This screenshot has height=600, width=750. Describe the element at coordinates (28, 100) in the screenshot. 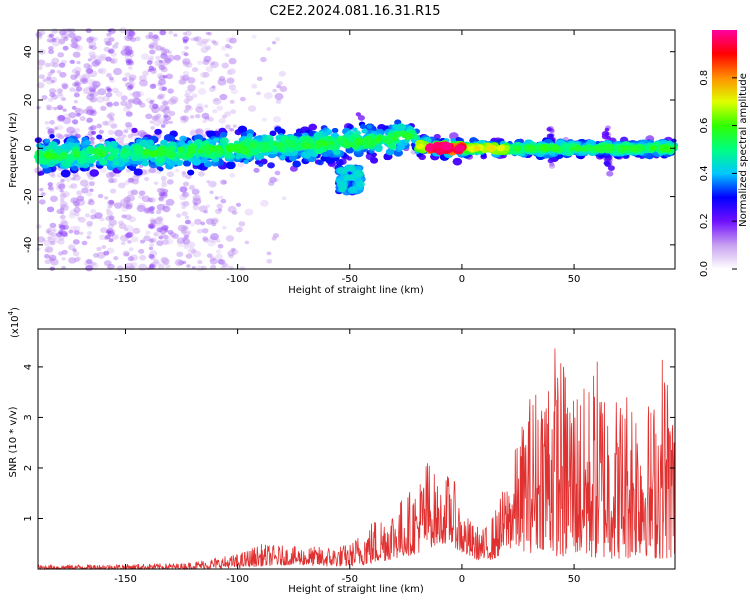

I see `spec-y-tick-label: 20` at that location.